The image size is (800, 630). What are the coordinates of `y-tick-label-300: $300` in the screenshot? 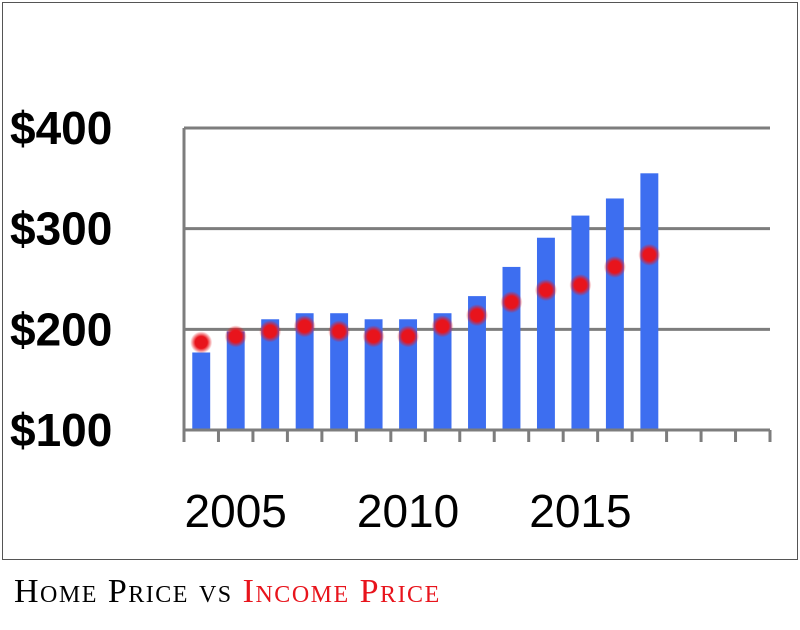 It's located at (61, 229).